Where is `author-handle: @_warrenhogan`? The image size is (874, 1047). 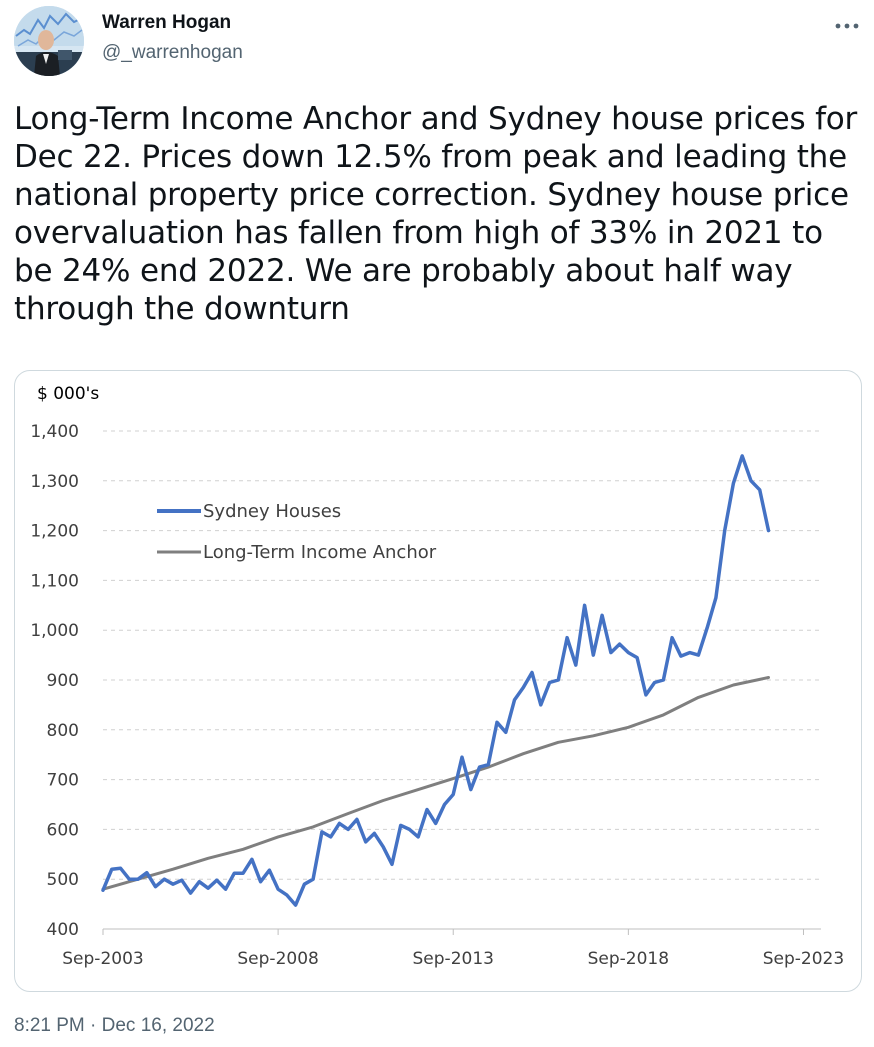 author-handle: @_warrenhogan is located at coordinates (172, 52).